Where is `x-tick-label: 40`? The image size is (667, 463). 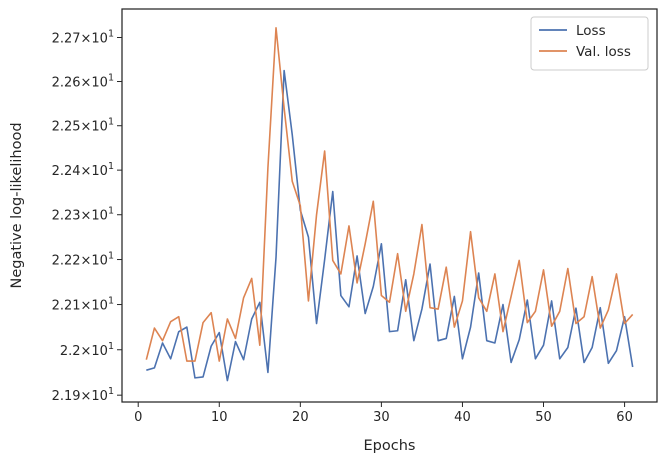 x-tick-label: 40 is located at coordinates (462, 417).